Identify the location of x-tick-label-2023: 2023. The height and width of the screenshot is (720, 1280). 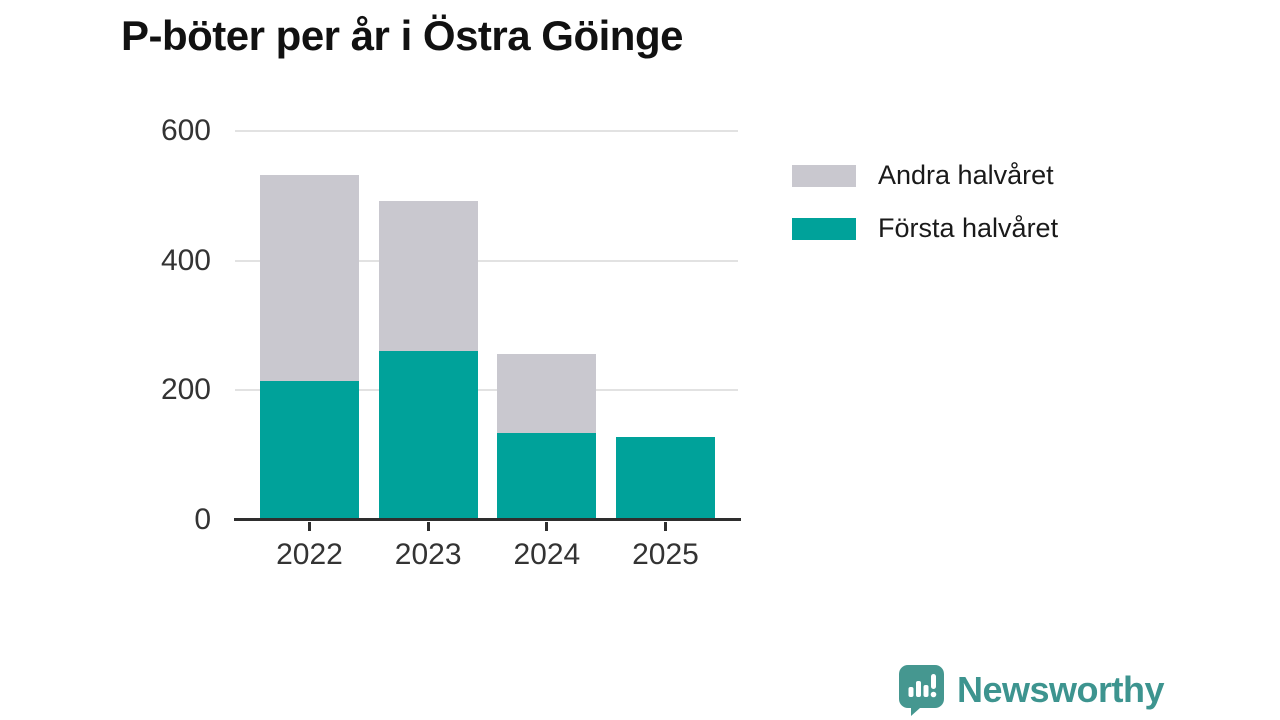
(428, 554).